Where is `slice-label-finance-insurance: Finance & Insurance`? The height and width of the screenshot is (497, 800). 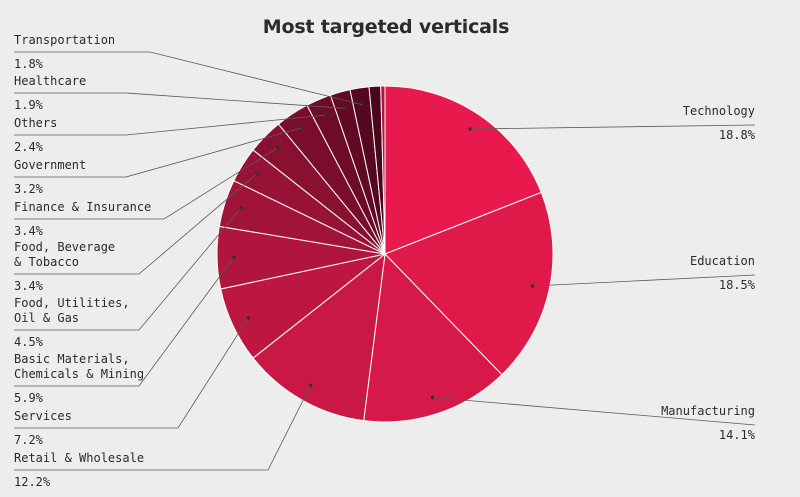 slice-label-finance-insurance: Finance & Insurance is located at coordinates (82, 207).